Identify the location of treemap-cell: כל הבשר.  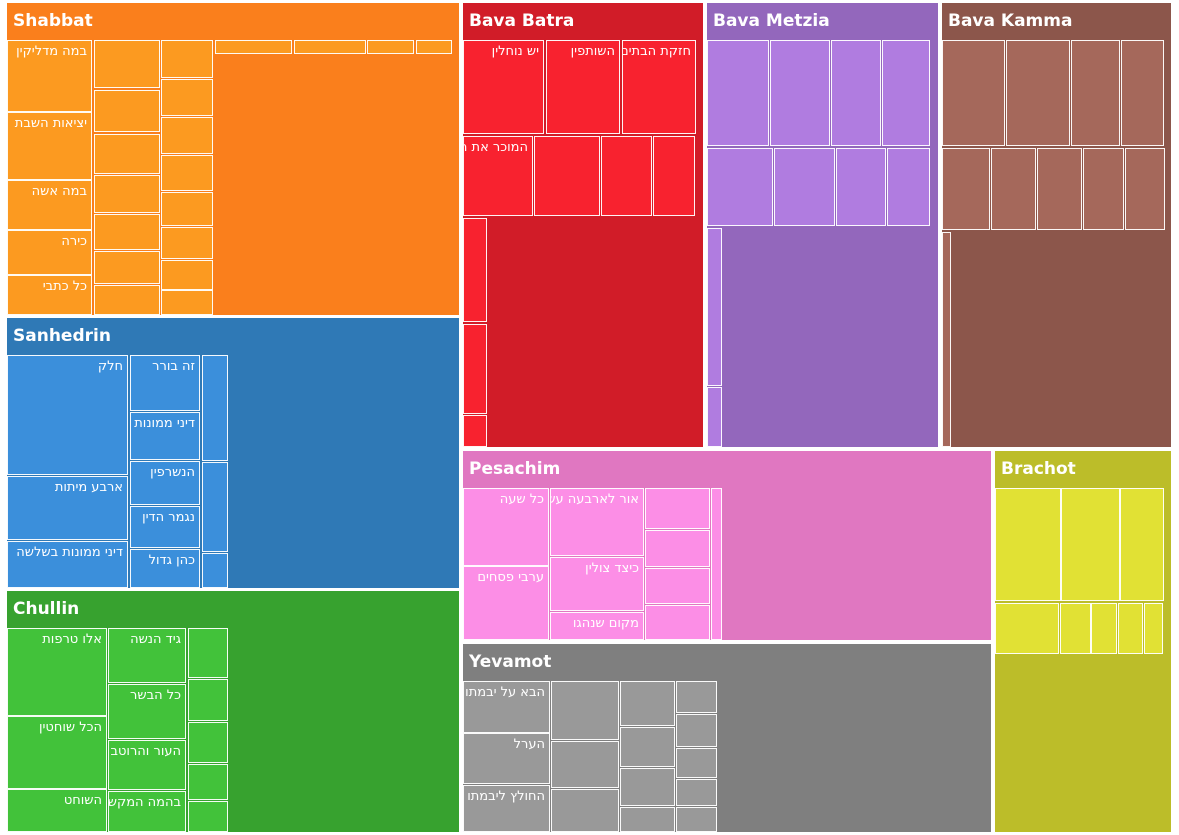
(147, 711).